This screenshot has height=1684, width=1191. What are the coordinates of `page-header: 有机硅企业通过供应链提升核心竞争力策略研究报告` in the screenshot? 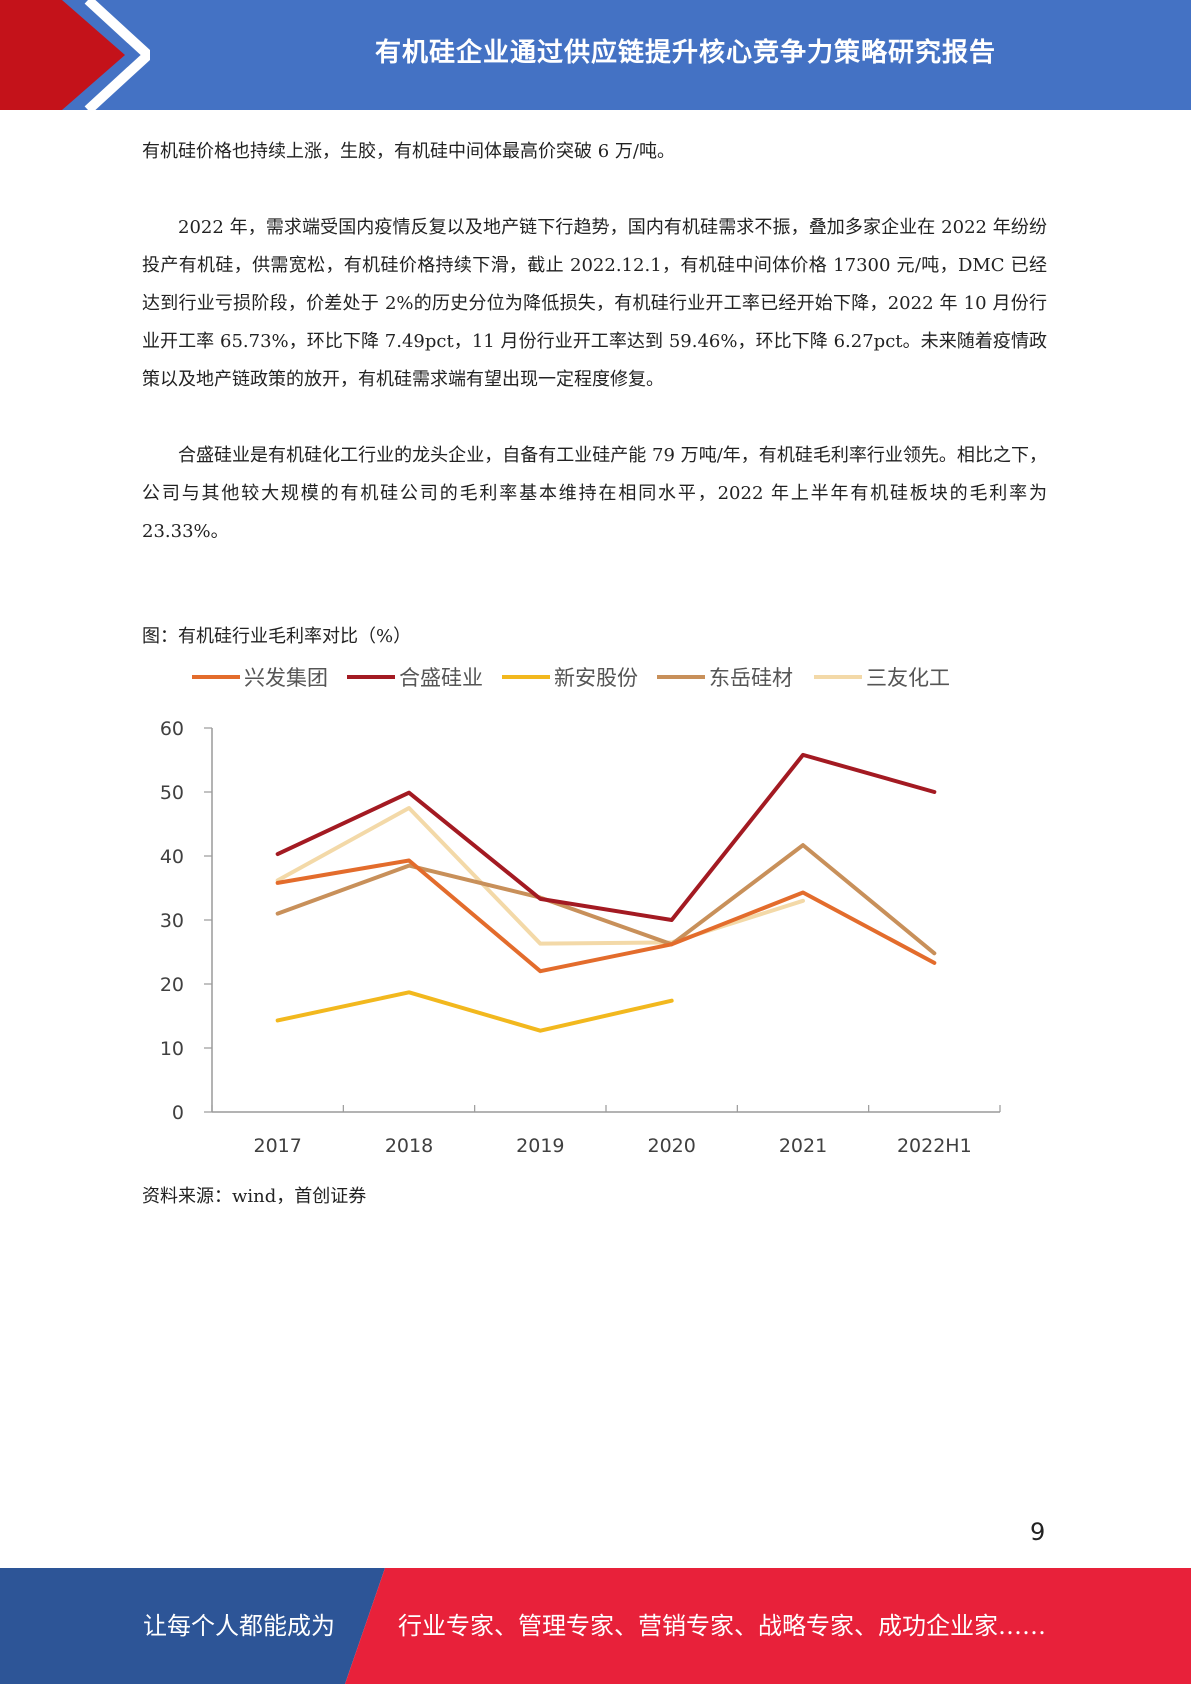 It's located at (595, 55).